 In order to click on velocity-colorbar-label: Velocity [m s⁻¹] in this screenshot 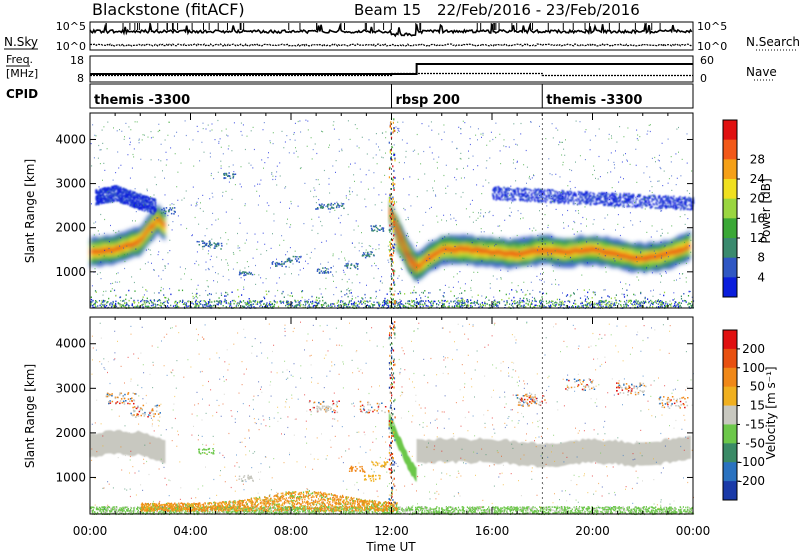, I will do `click(771, 412)`.